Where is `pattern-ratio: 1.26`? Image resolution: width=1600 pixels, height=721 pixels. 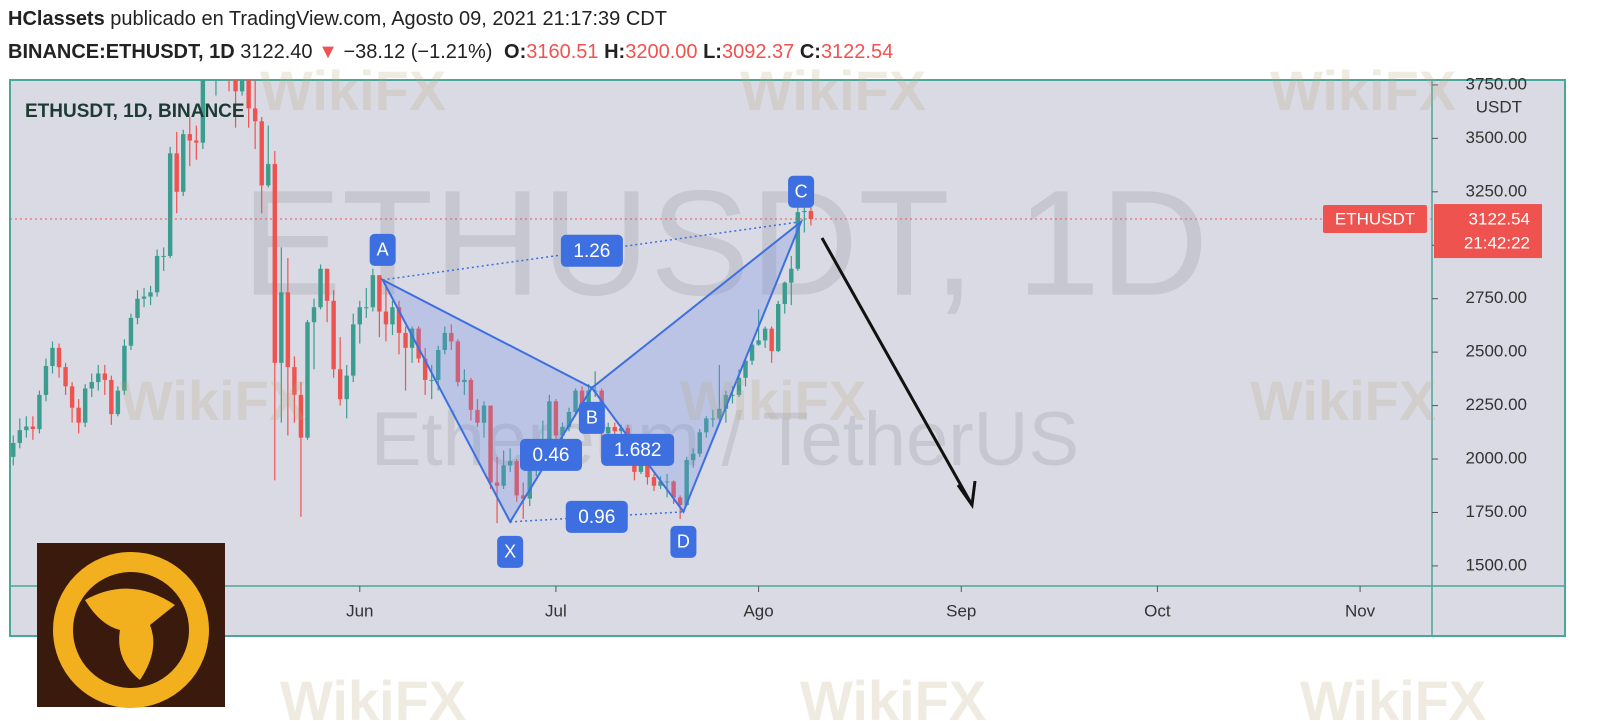 pattern-ratio: 1.26 is located at coordinates (591, 251).